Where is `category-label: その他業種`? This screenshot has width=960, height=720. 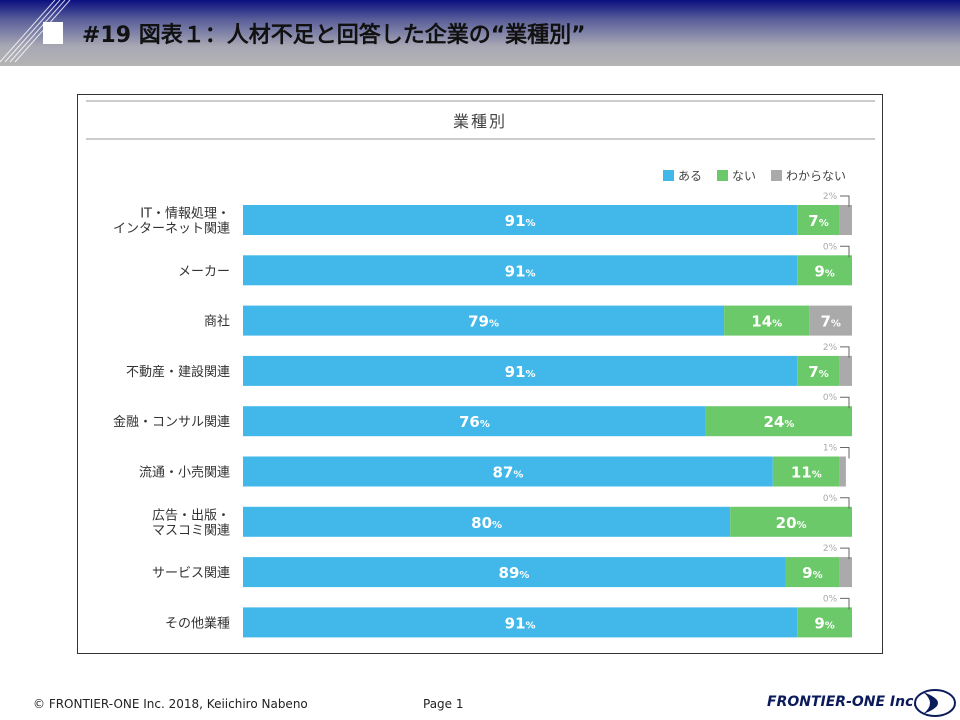
category-label: その他業種 is located at coordinates (197, 623).